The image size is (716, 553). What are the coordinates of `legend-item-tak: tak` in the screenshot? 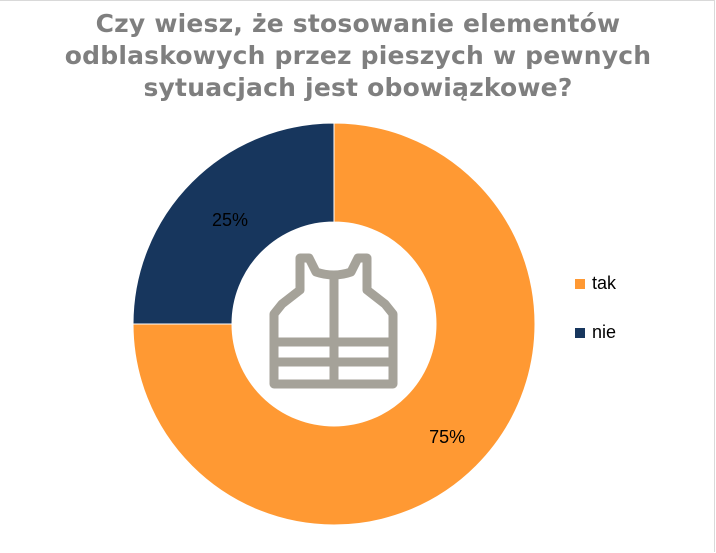 It's located at (595, 283).